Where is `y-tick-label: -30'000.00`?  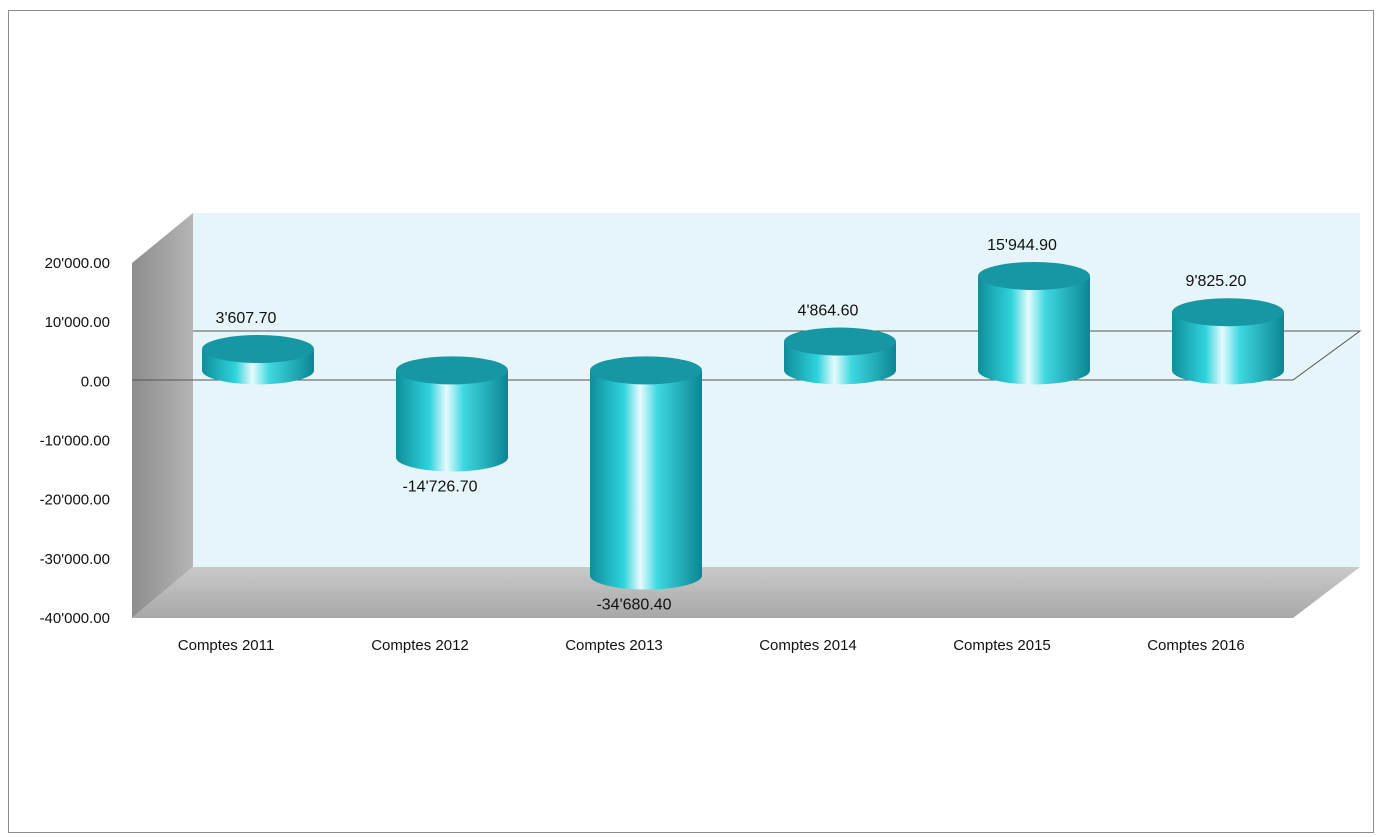
y-tick-label: -30'000.00 is located at coordinates (75, 559).